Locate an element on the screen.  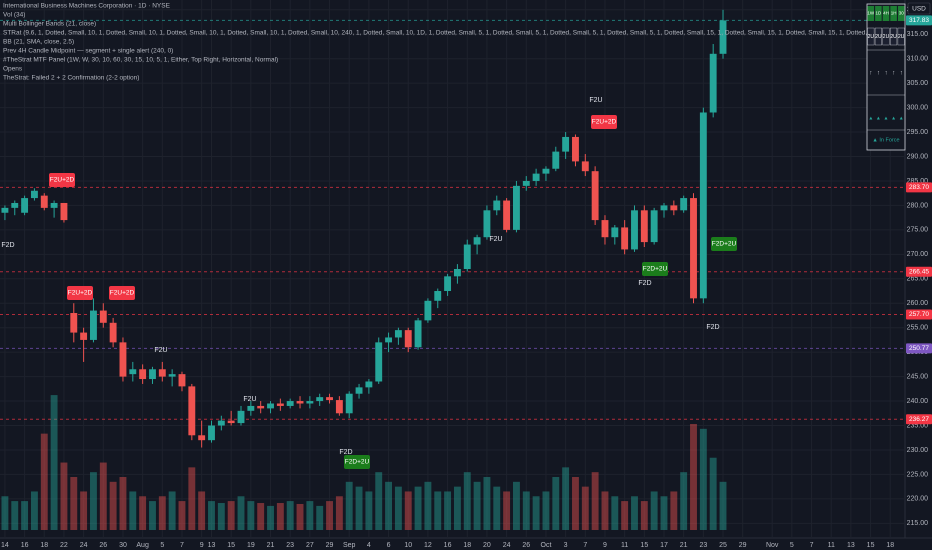
x-tick-label: 5 is located at coordinates (792, 545).